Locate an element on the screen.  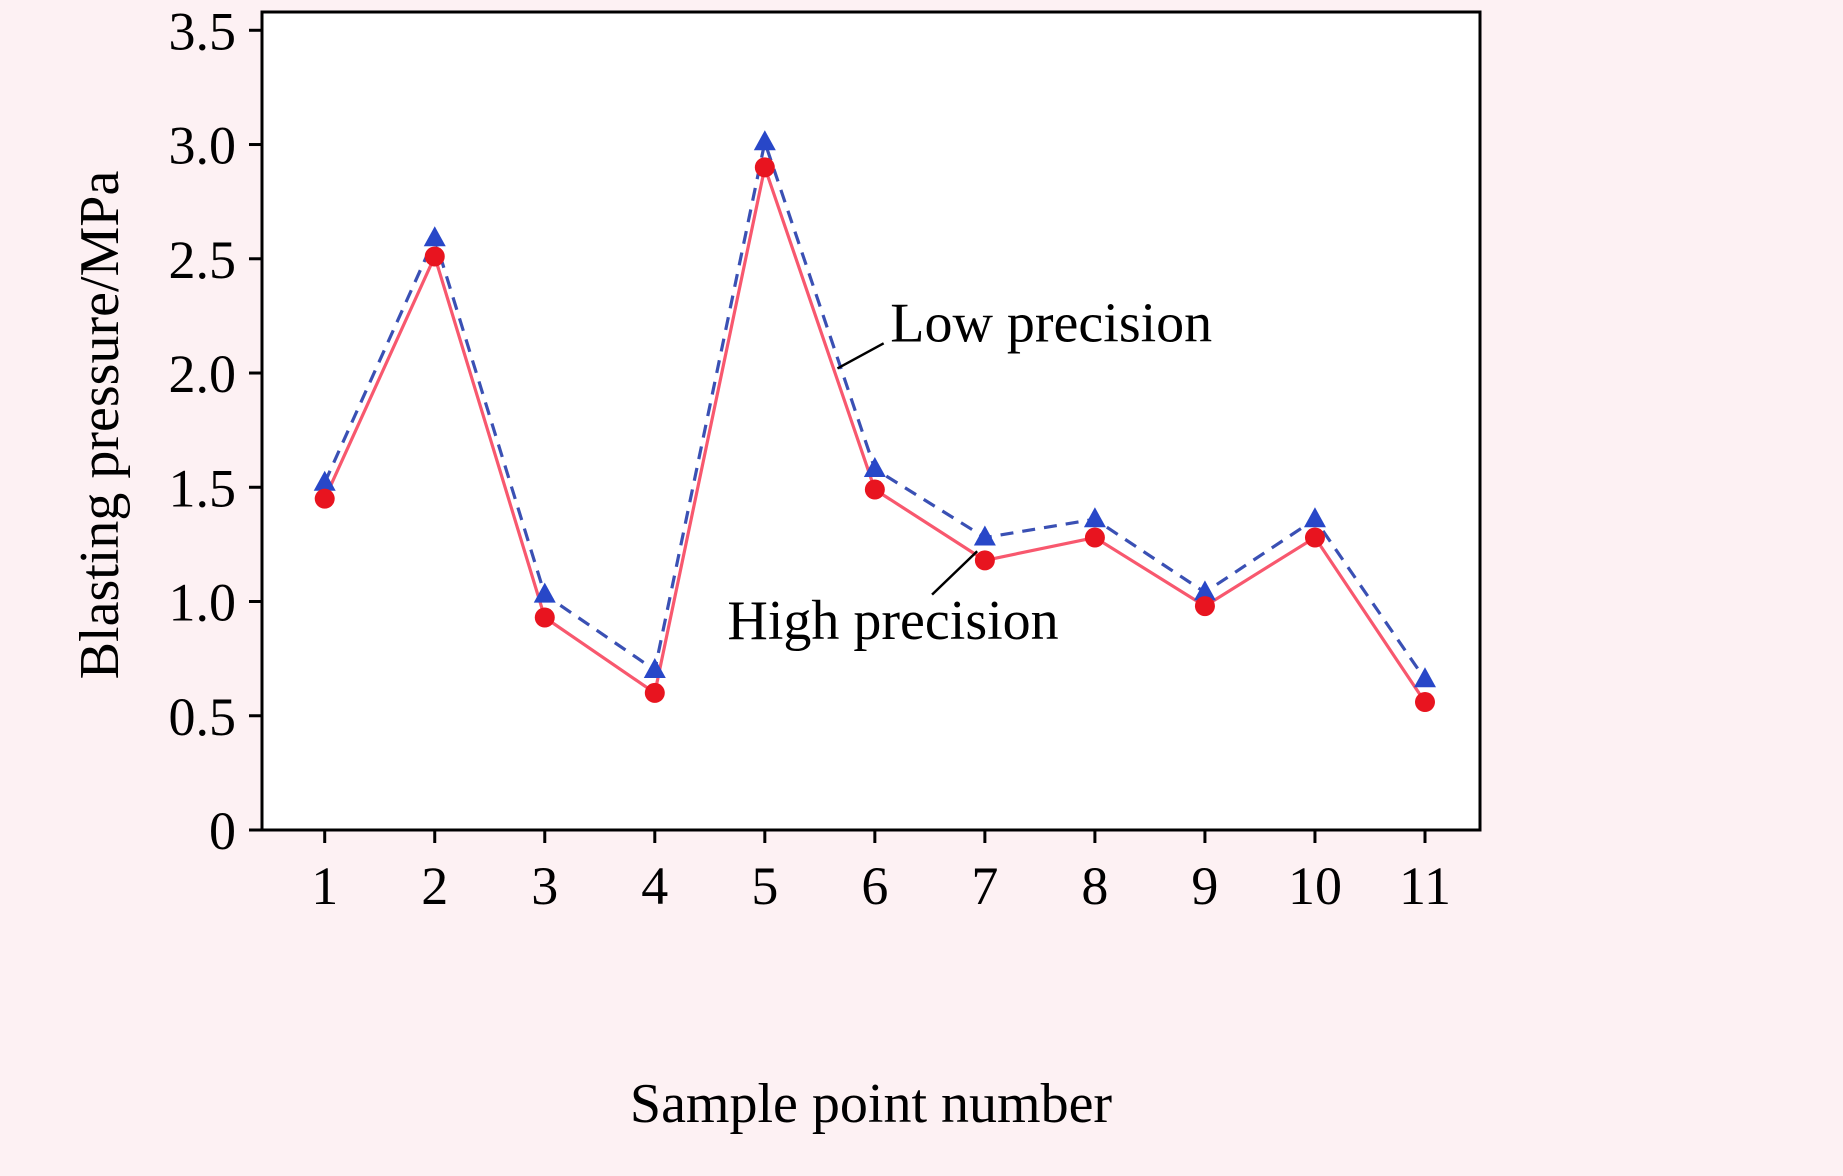
y-tick-label: 3.5 is located at coordinates (203, 31).